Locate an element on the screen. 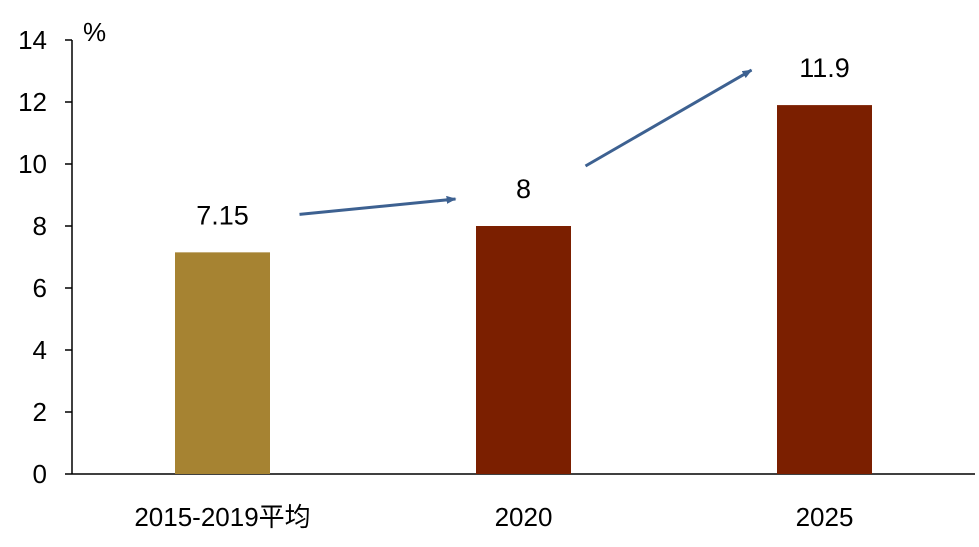 The image size is (979, 547). data-label: 7.15 is located at coordinates (222, 215).